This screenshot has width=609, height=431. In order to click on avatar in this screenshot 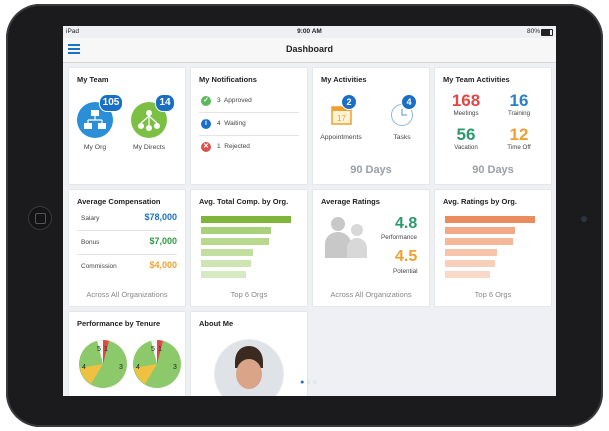, I will do `click(249, 367)`.